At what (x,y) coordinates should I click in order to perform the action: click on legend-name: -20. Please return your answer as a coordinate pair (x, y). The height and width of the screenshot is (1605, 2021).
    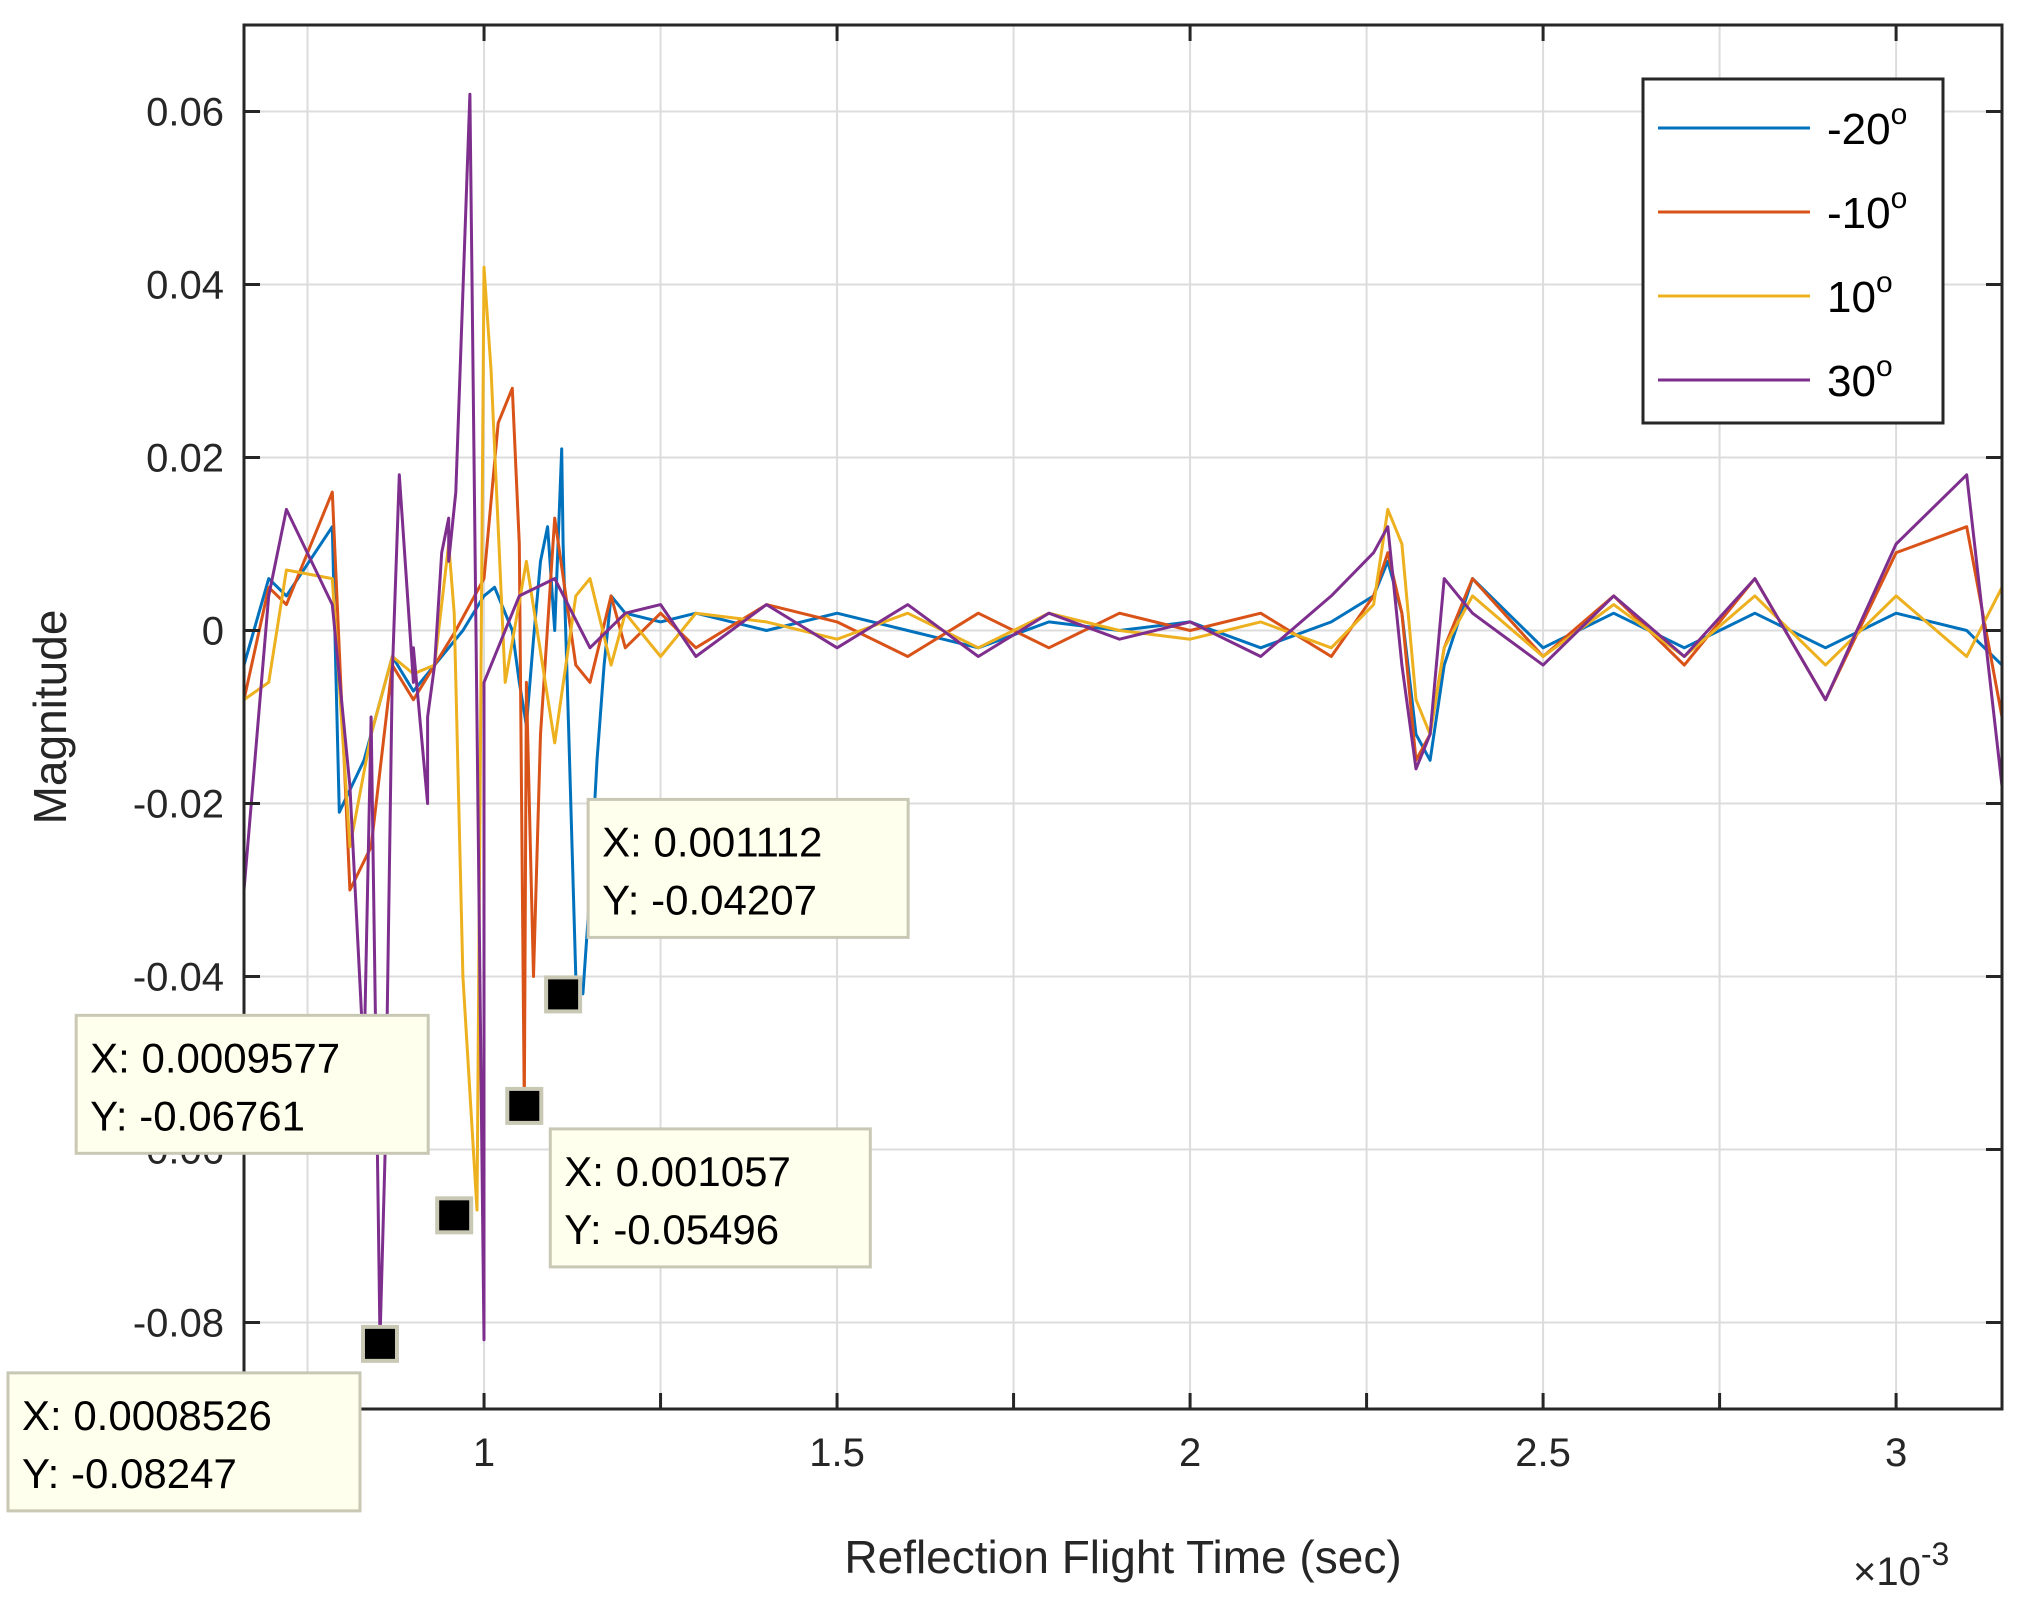
    Looking at the image, I should click on (1859, 129).